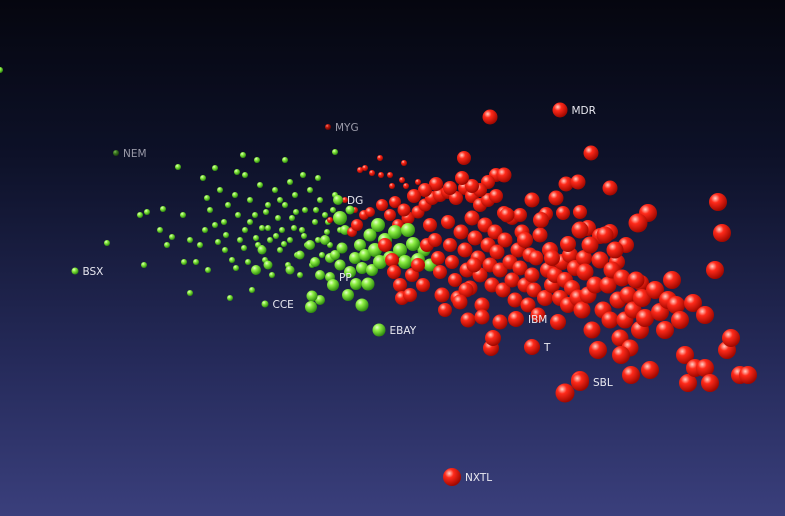 The width and height of the screenshot is (785, 516). I want to click on labeled-point-sbl, so click(580, 382).